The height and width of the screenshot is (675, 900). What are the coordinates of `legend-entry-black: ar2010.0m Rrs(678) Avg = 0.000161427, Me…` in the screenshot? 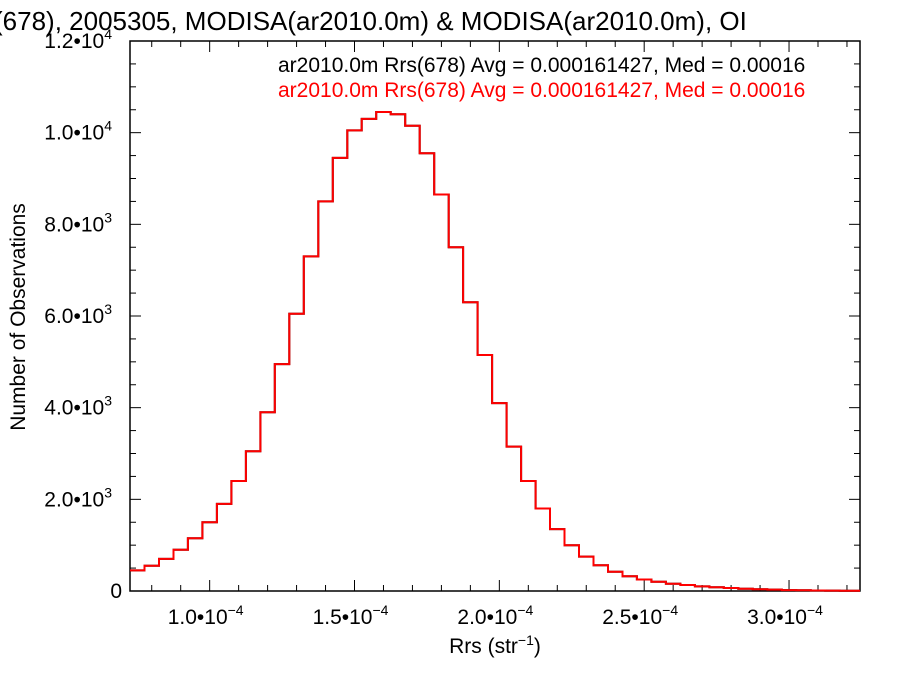 It's located at (541, 65).